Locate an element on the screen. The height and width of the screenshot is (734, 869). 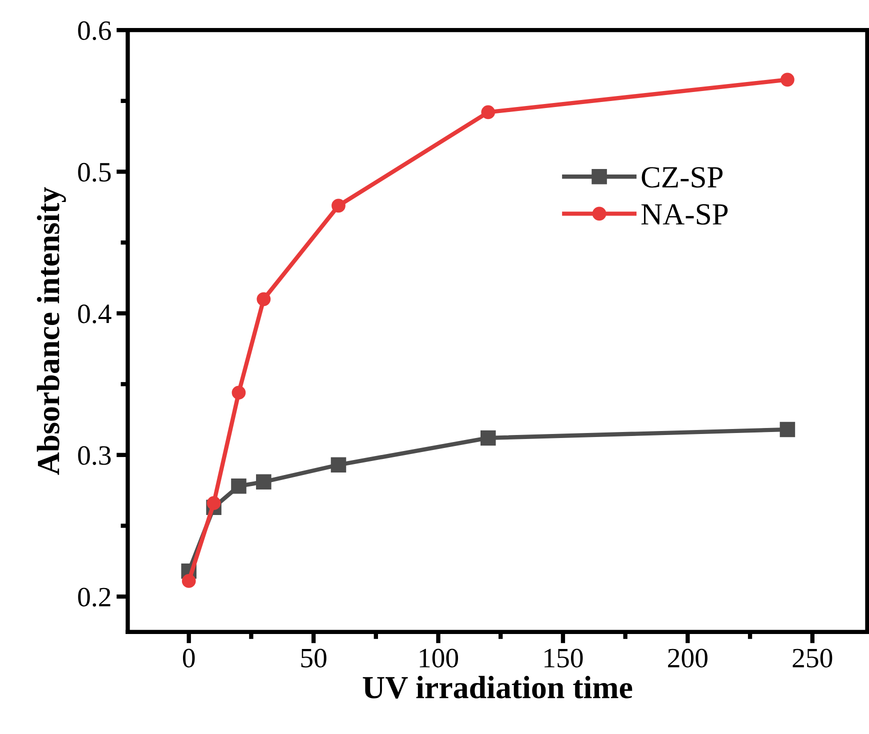
legend-label: NA-SP is located at coordinates (684, 214).